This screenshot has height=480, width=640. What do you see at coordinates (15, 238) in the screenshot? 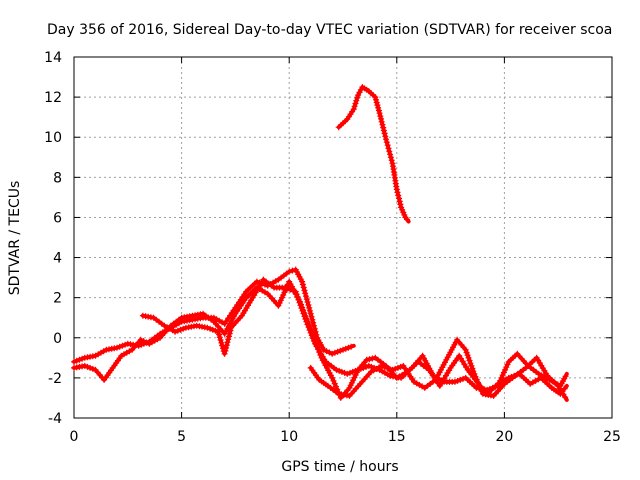
I see `y-axis-label: SDTVAR / TECUs` at bounding box center [15, 238].